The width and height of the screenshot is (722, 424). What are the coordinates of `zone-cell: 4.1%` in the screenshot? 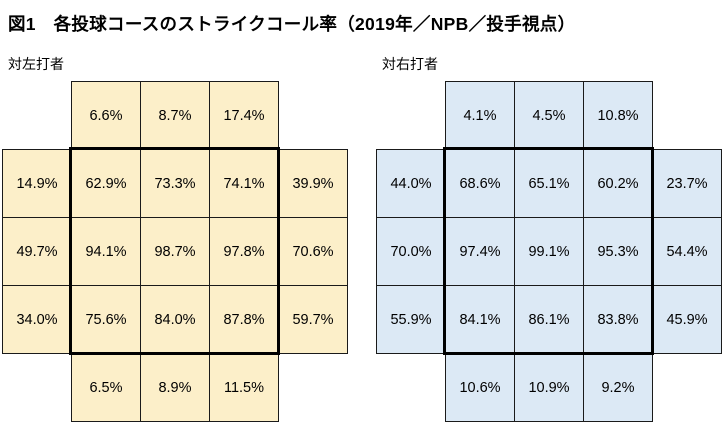 It's located at (480, 115).